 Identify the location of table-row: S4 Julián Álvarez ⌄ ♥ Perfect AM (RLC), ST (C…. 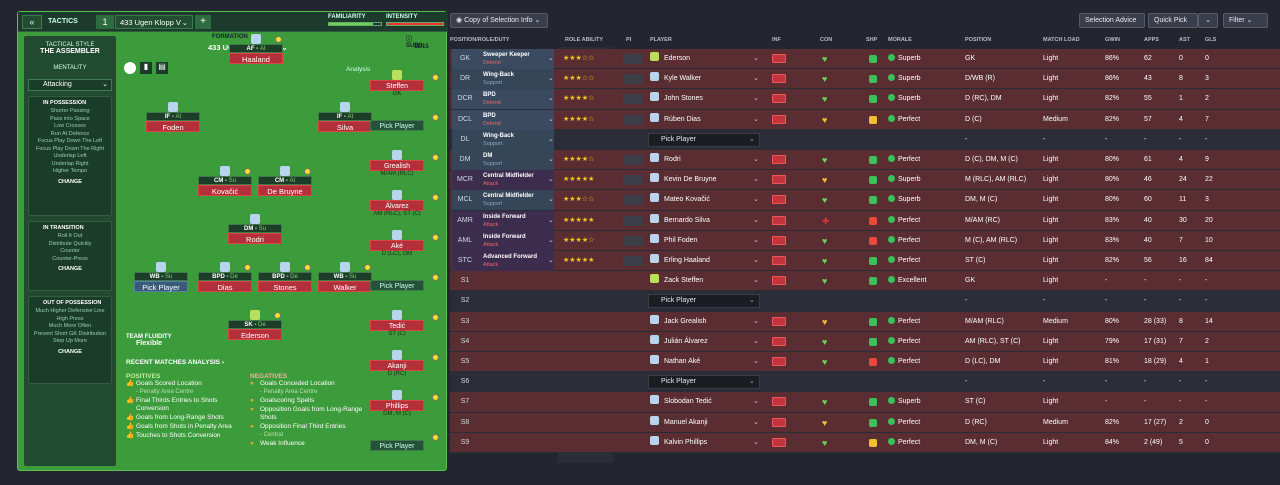
(865, 341).